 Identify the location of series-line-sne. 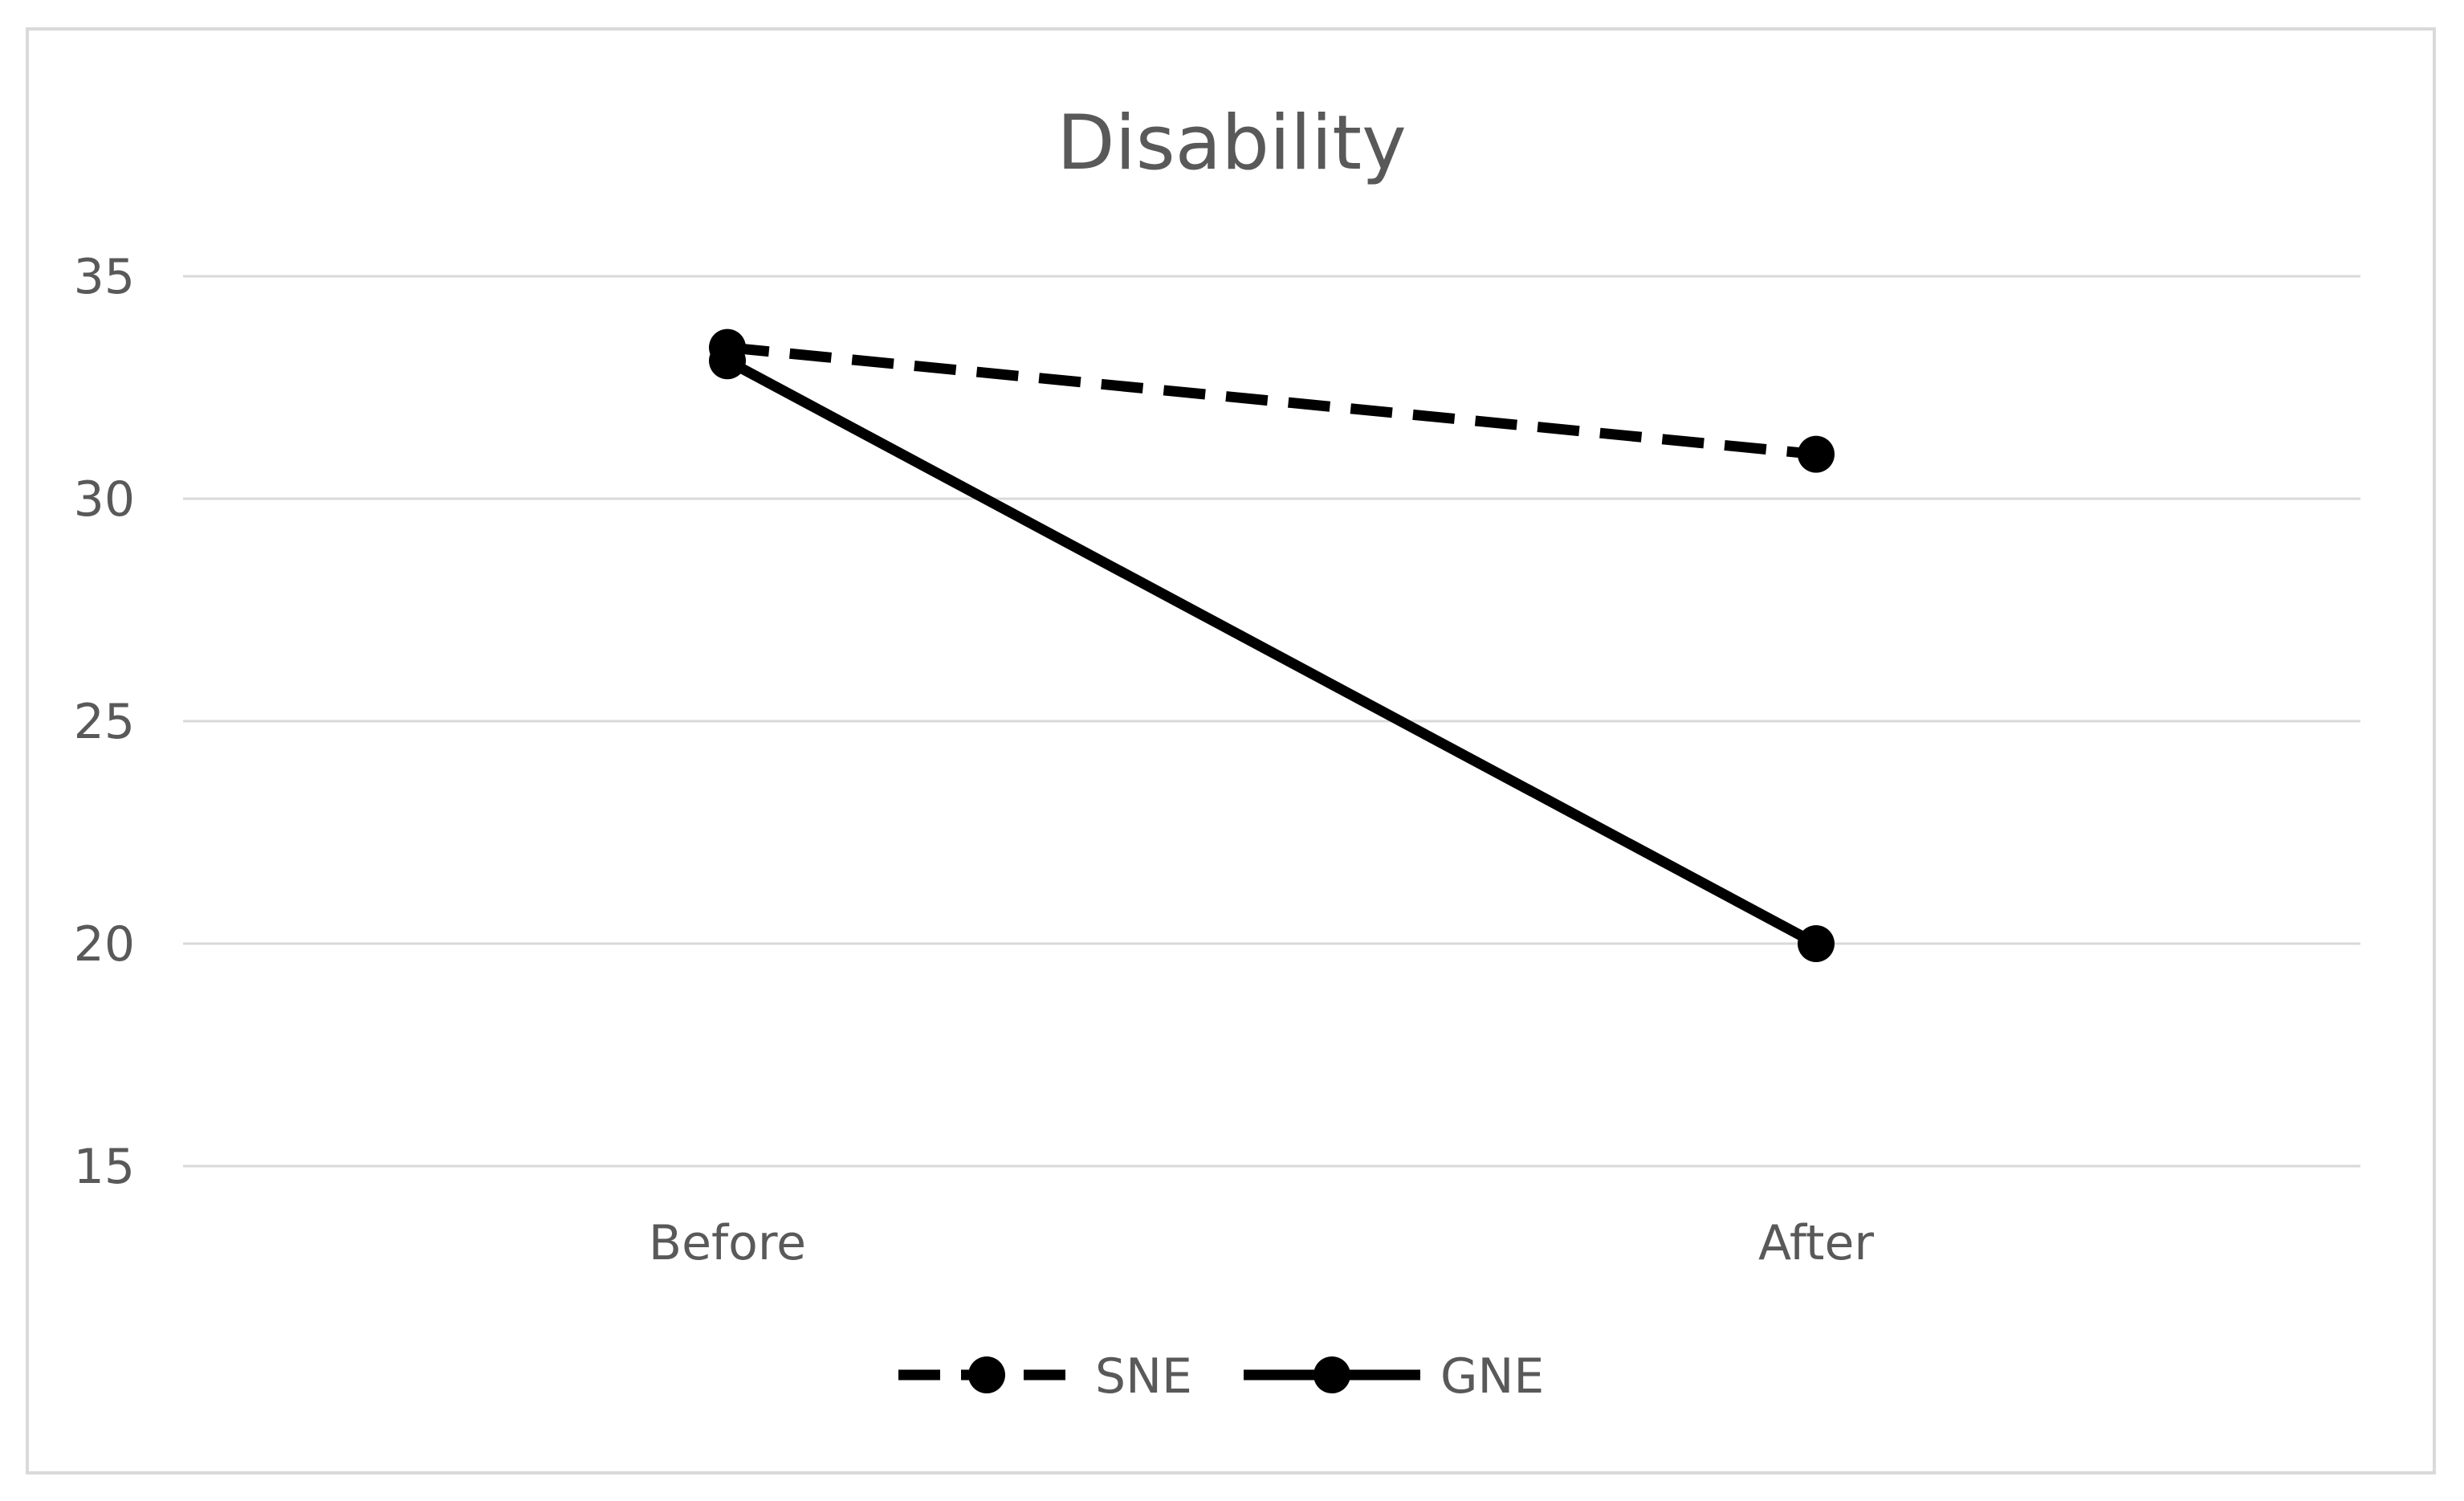
(1272, 401).